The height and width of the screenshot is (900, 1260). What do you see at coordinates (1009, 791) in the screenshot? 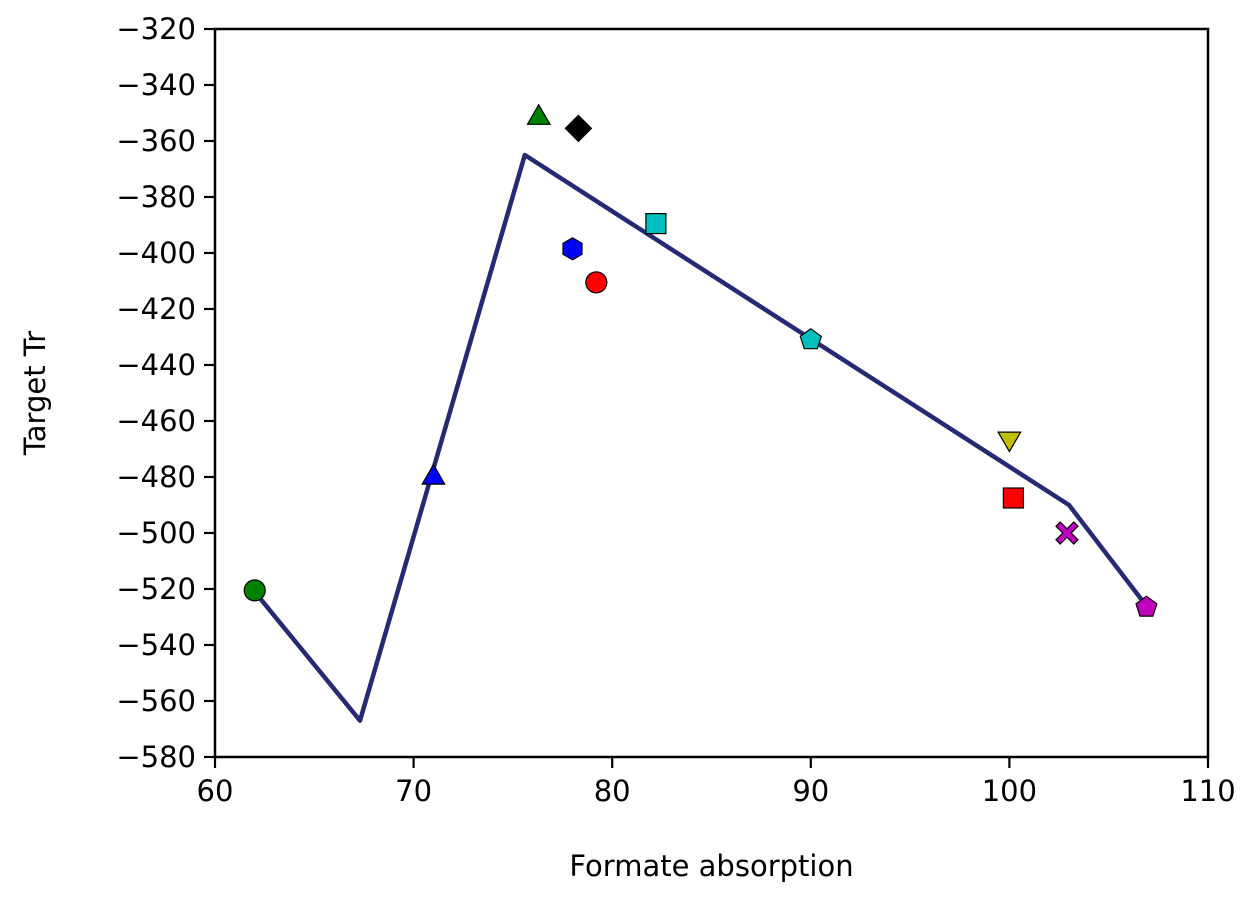
I see `x-tick-label: 100` at bounding box center [1009, 791].